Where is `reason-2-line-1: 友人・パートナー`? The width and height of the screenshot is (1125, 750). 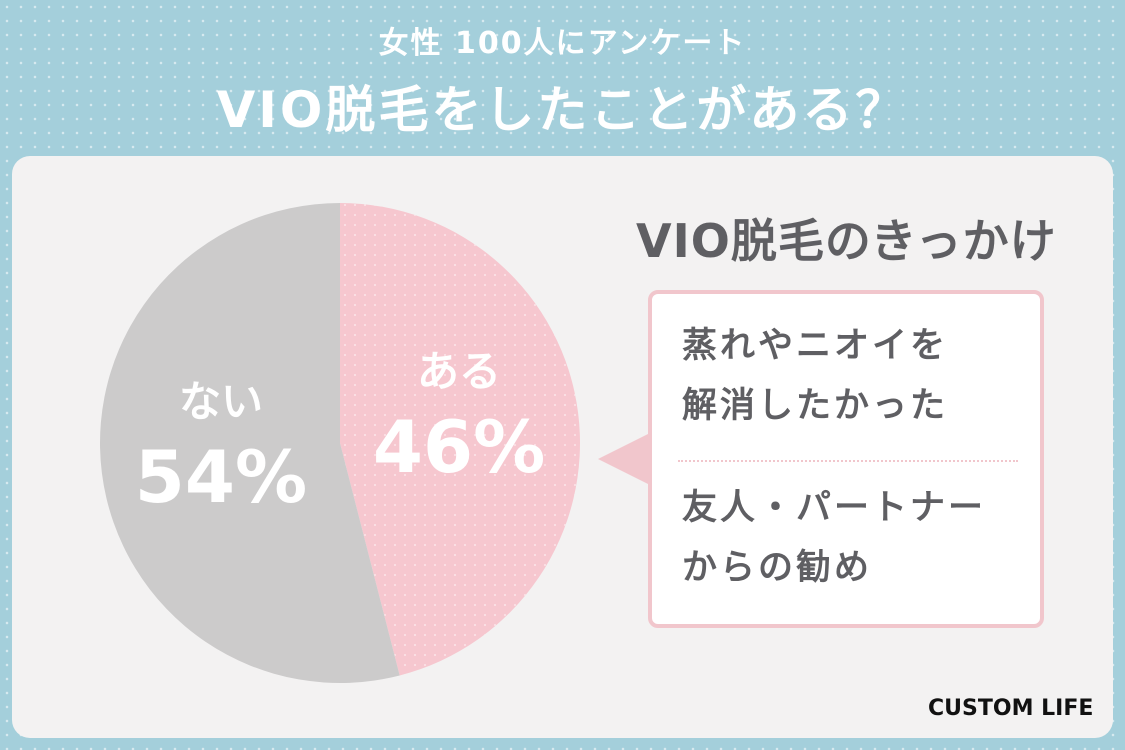
reason-2-line-1: 友人・パートナー is located at coordinates (834, 508).